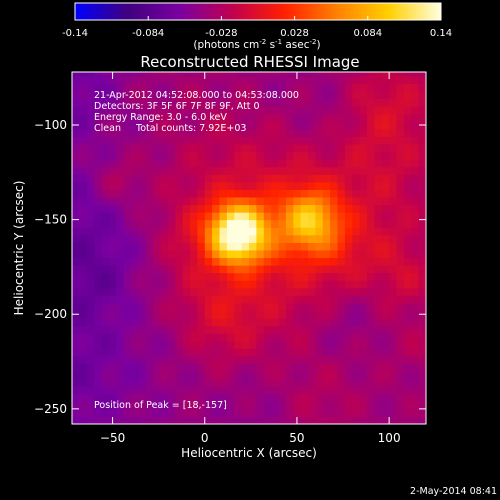 Image resolution: width=500 pixels, height=500 pixels. Describe the element at coordinates (196, 95) in the screenshot. I see `annotation-time-range: 21-Apr-2012 04:52:08.000 to 04:53:08.000` at that location.